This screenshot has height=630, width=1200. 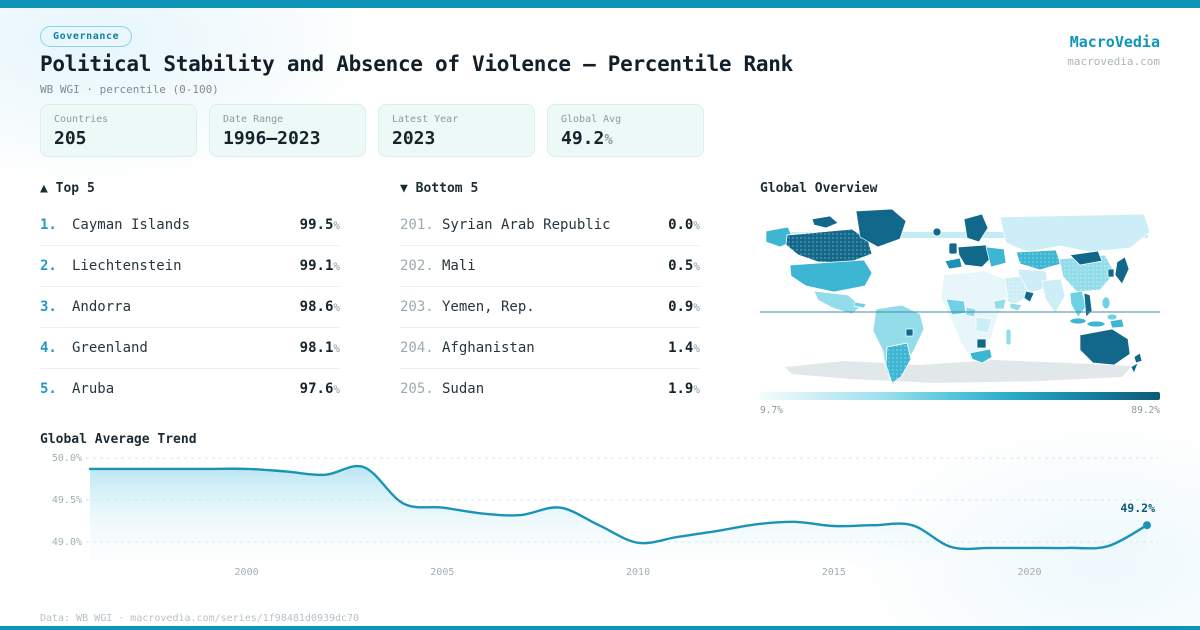 What do you see at coordinates (442, 572) in the screenshot?
I see `svg-text: 2005` at bounding box center [442, 572].